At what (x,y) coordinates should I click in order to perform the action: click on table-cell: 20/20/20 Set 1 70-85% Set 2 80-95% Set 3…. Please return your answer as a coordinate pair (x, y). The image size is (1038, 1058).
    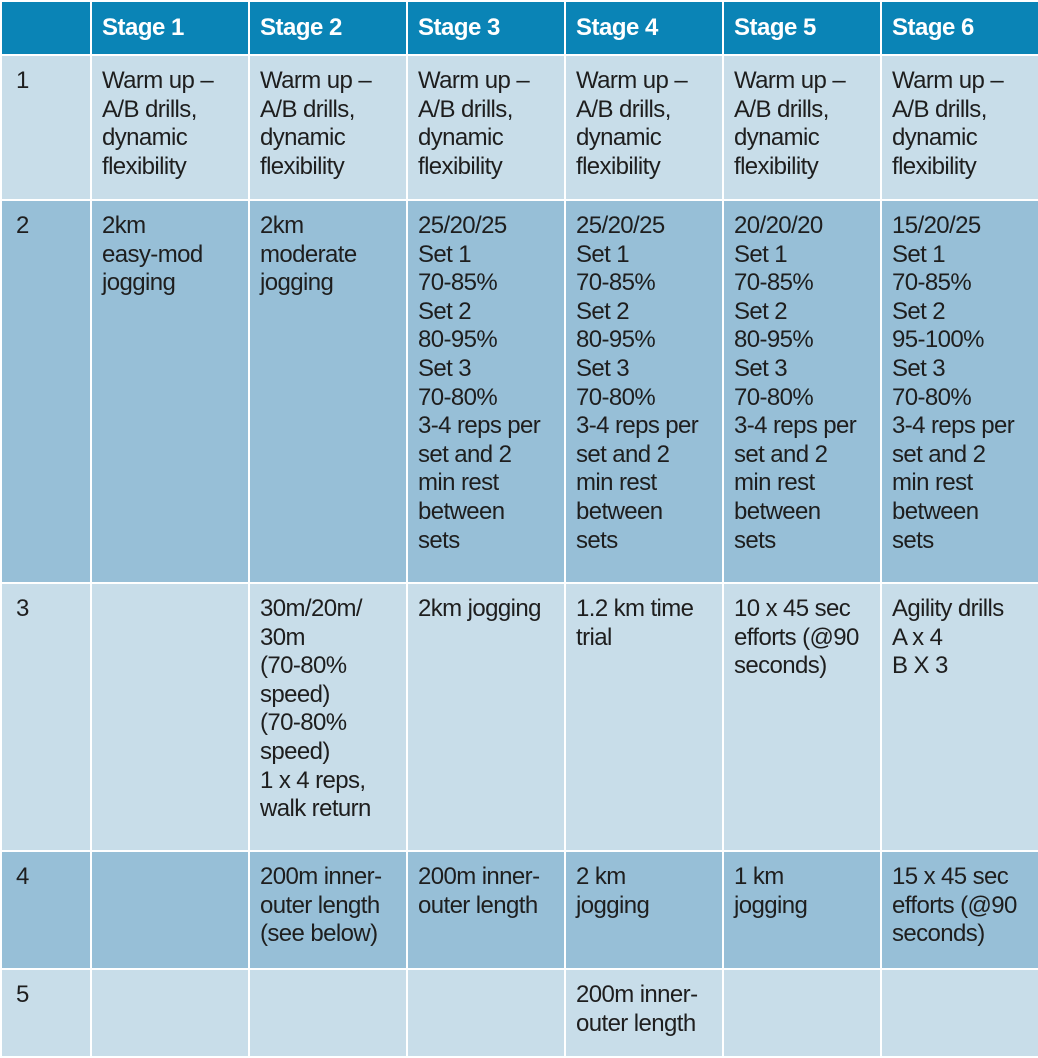
    Looking at the image, I should click on (802, 391).